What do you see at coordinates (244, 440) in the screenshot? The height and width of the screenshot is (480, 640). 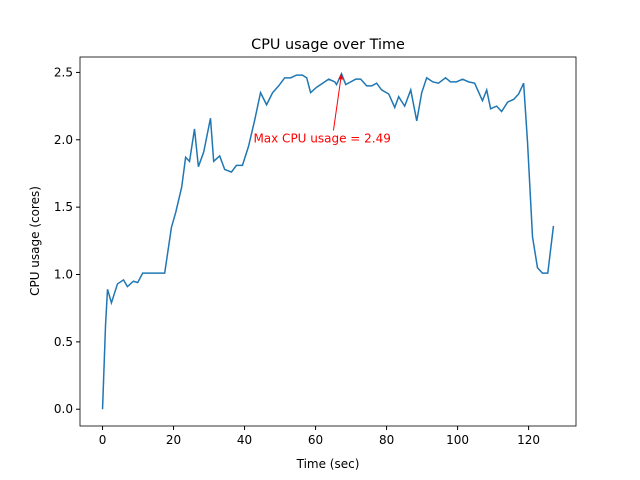 I see `x-tick-label: 40` at bounding box center [244, 440].